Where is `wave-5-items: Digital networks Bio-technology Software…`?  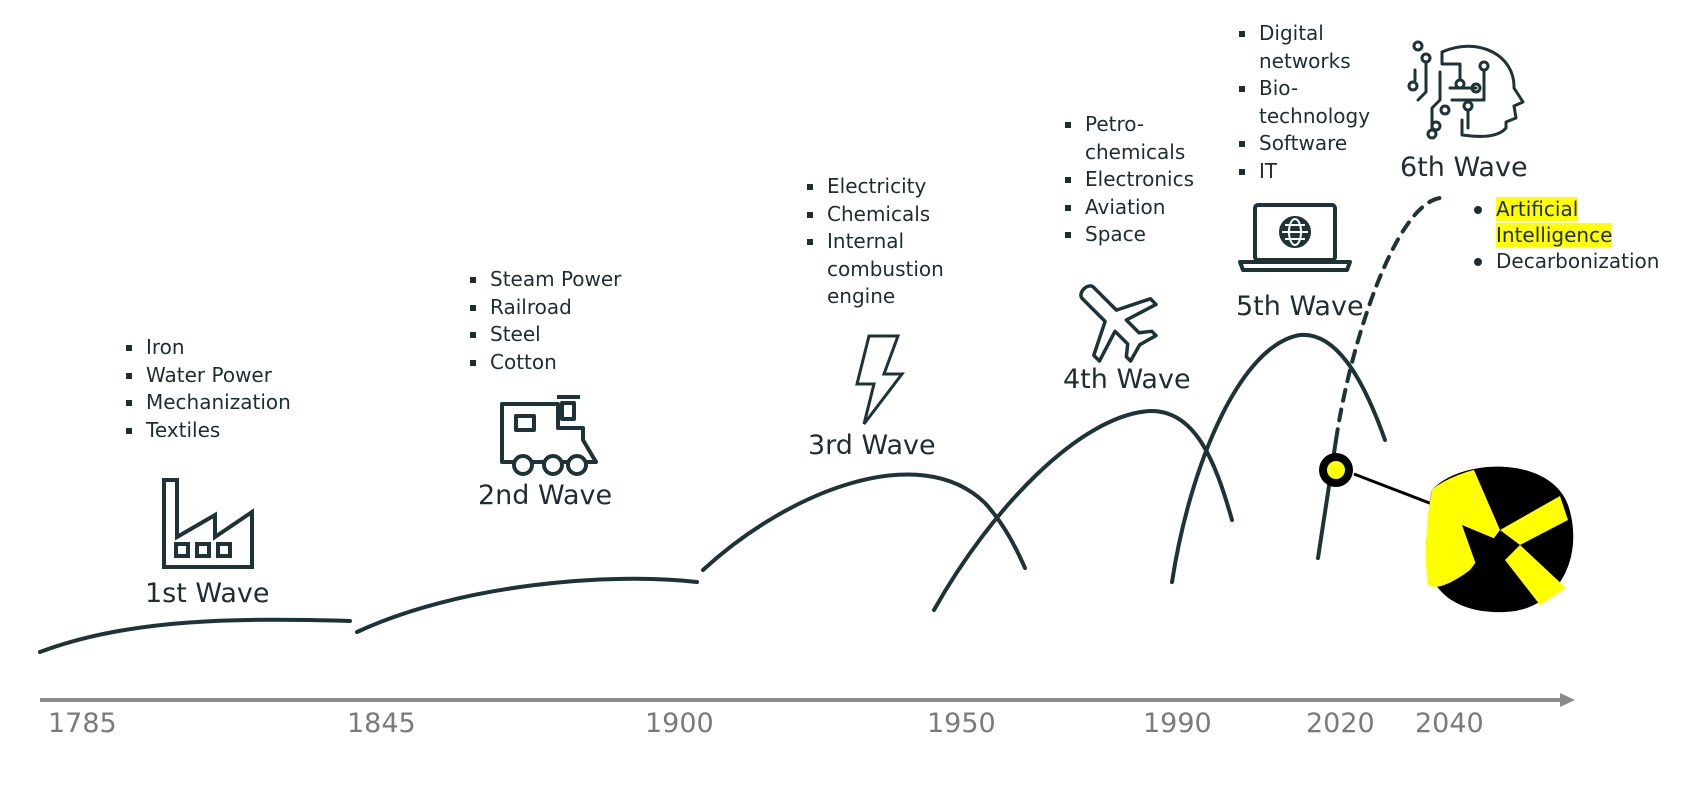 wave-5-items: Digital networks Bio-technology Software… is located at coordinates (1303, 103).